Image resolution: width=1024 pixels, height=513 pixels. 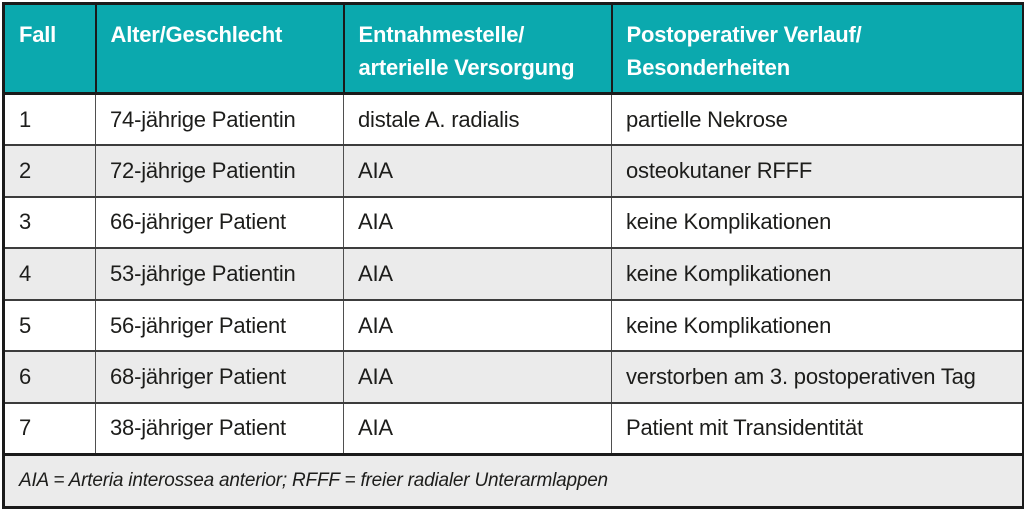 I want to click on col-header-alter-geschlecht: Alter/Geschlecht, so click(x=219, y=48).